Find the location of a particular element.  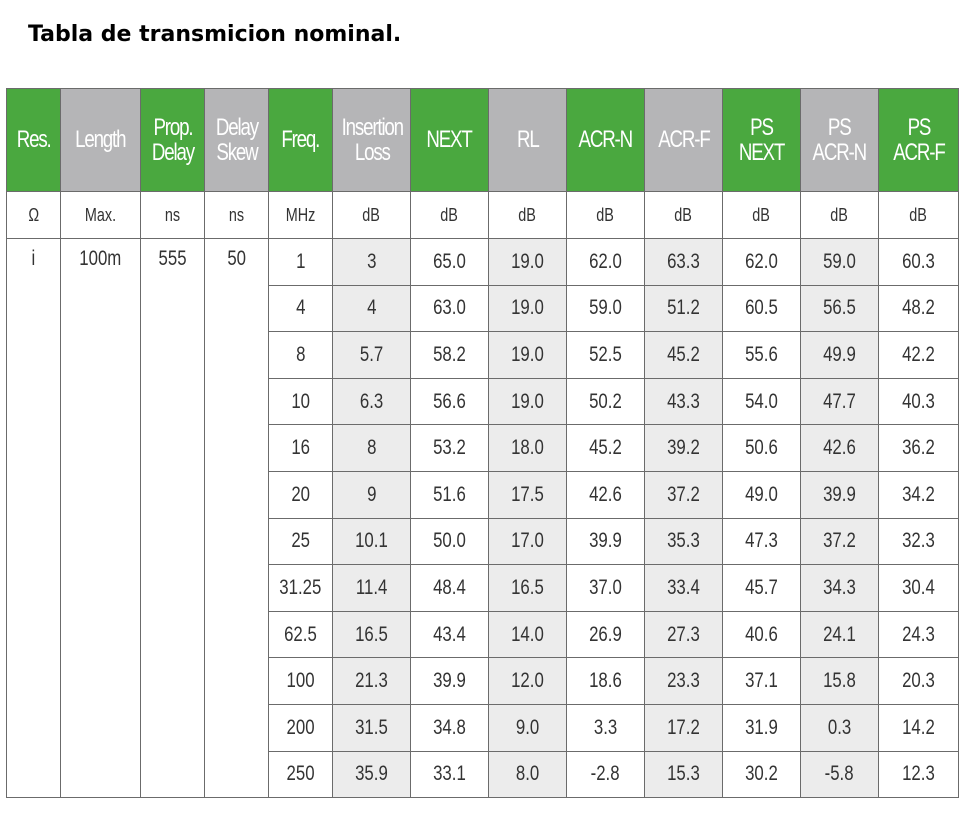

cell-text: 48.4 is located at coordinates (449, 587).